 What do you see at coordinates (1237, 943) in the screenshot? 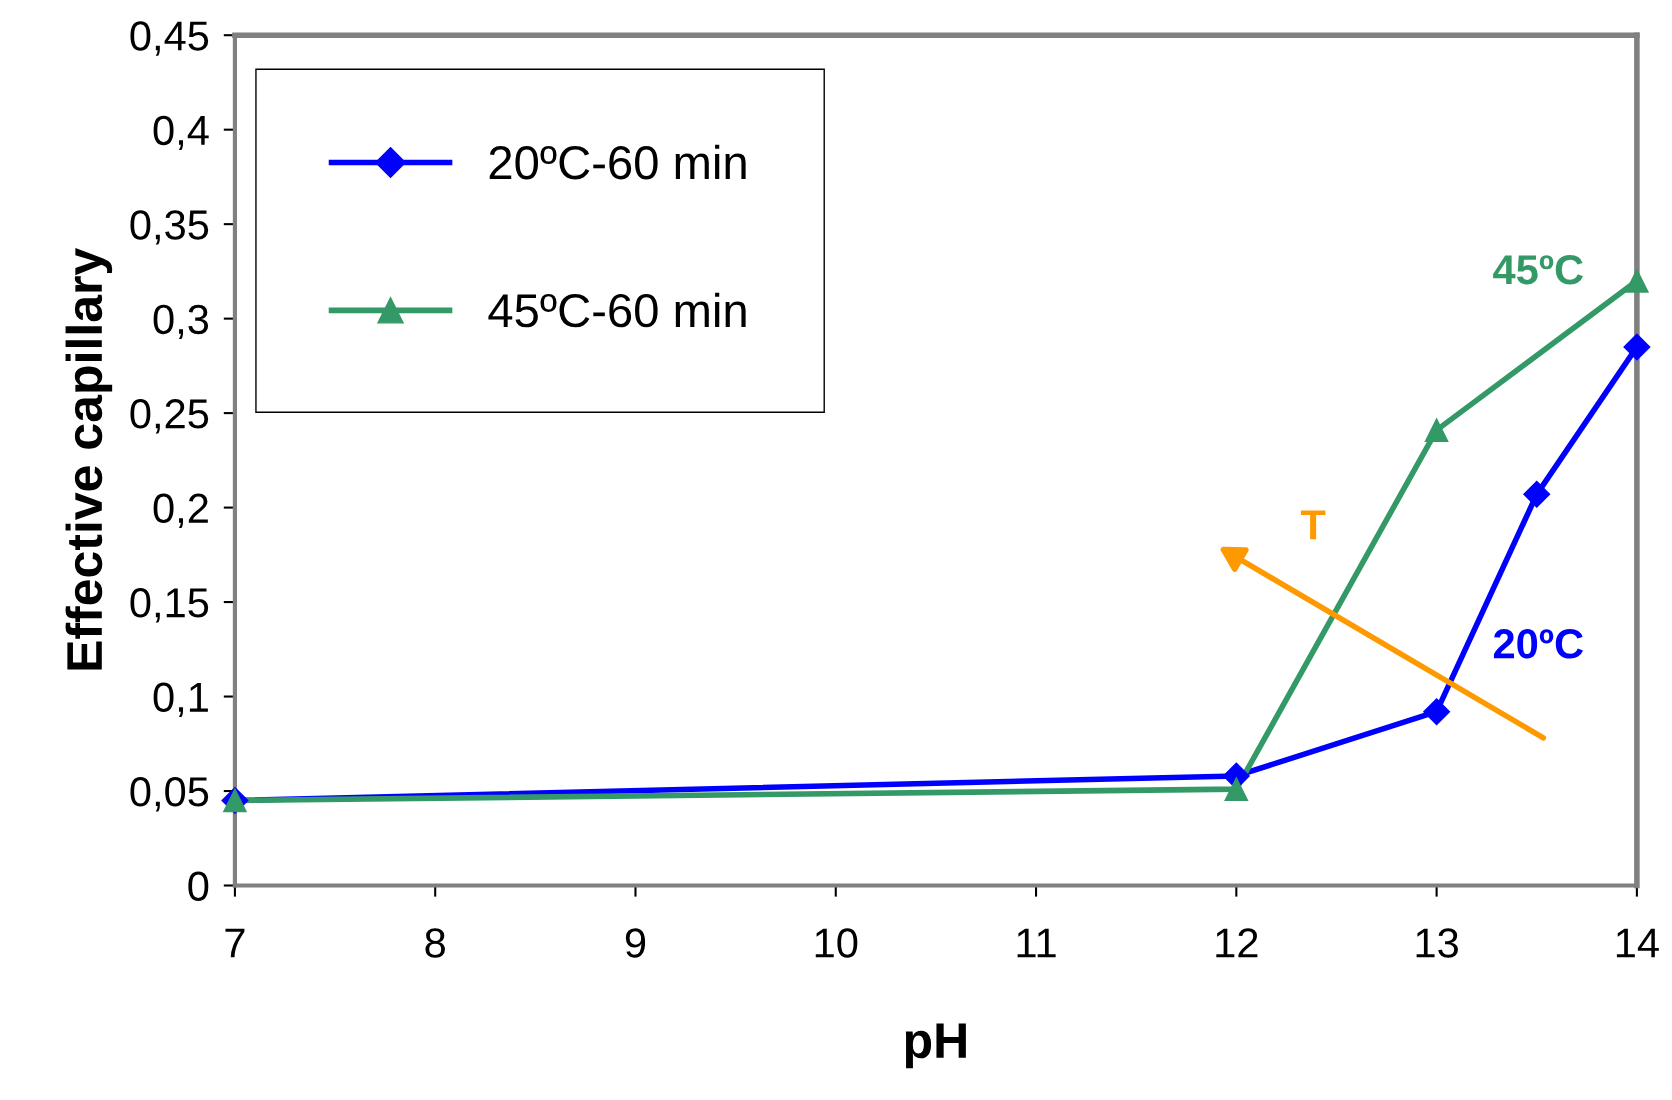
I see `x-tick-label: 12` at bounding box center [1237, 943].